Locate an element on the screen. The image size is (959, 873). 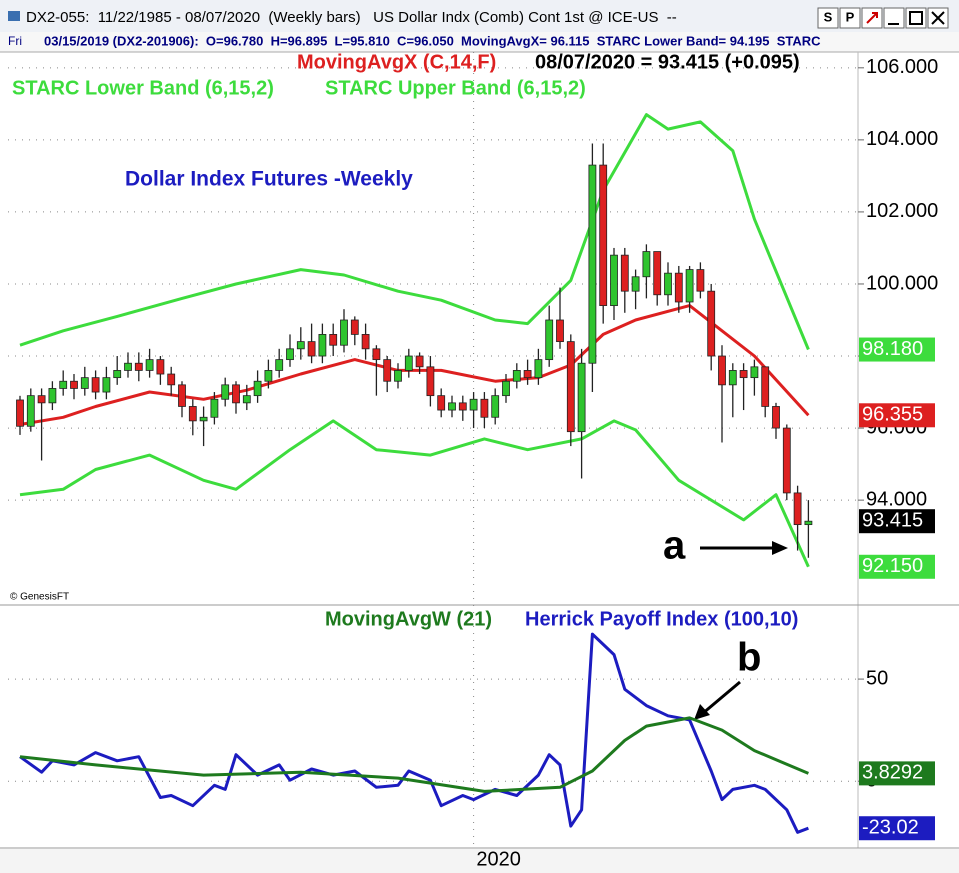
credit: © GenesisFT is located at coordinates (39, 597).